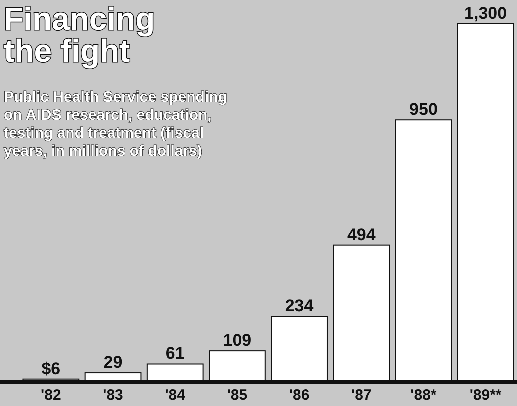 The height and width of the screenshot is (406, 517). Describe the element at coordinates (175, 395) in the screenshot. I see `x-tick-label: '84` at that location.